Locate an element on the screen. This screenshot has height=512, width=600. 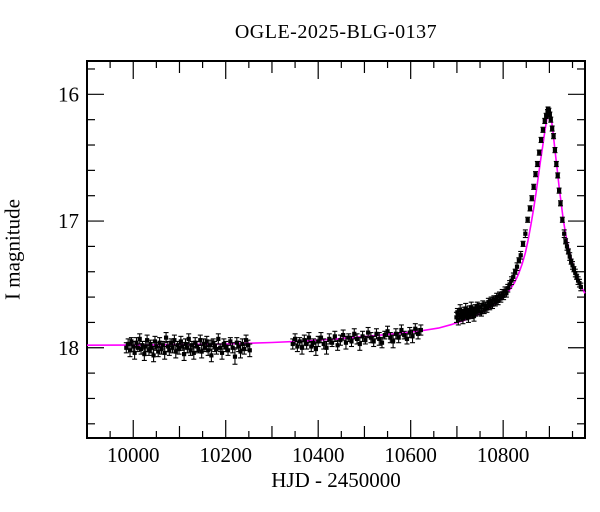
y-tick-label: 18 is located at coordinates (68, 348).